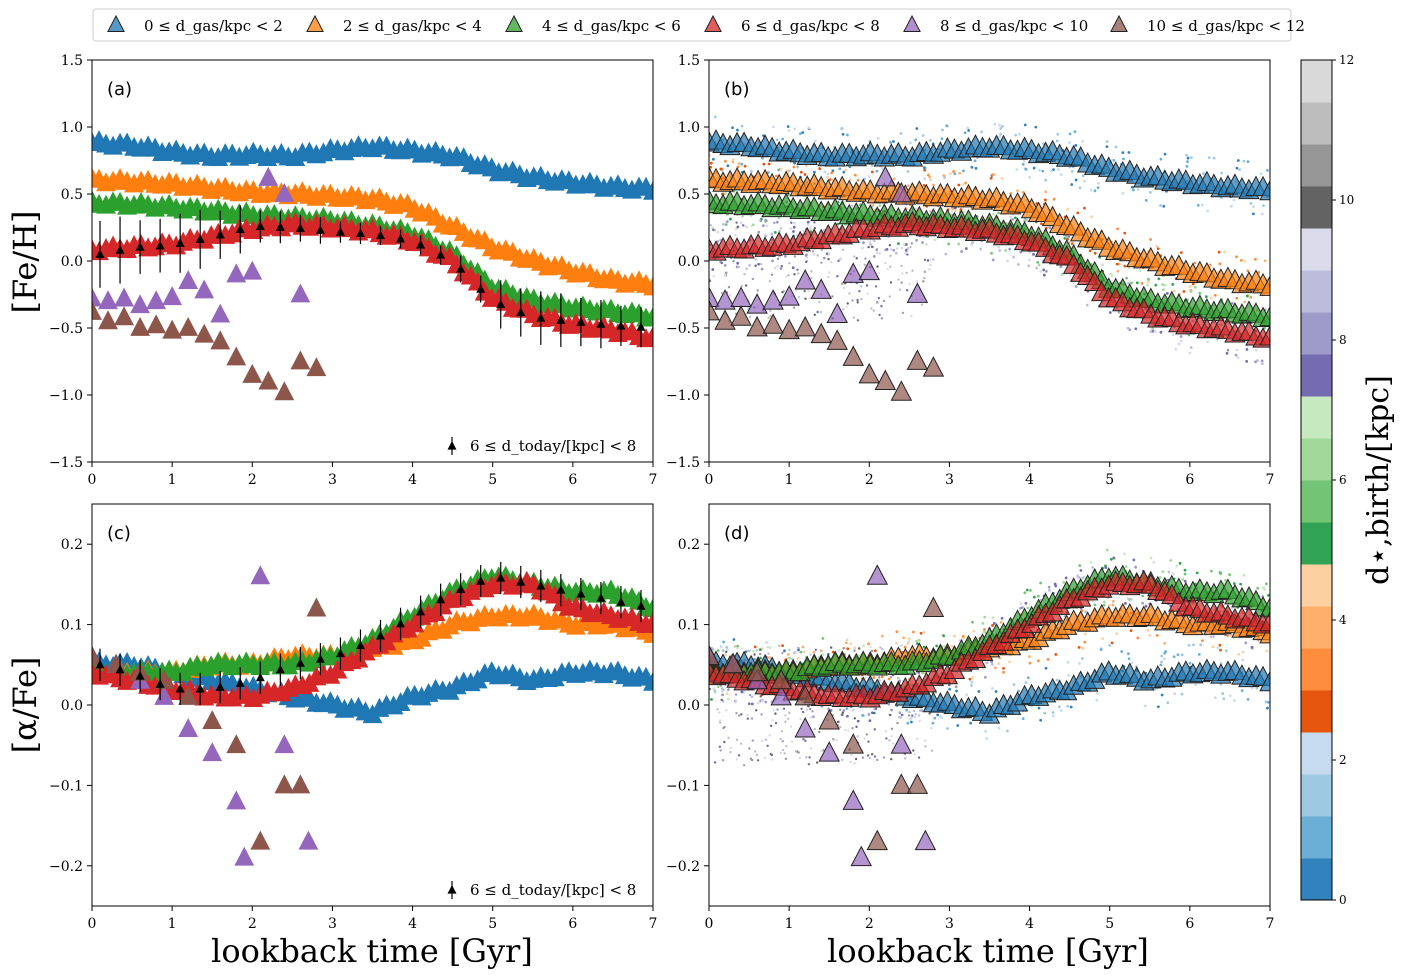  What do you see at coordinates (172, 480) in the screenshot?
I see `x-tick-label: 1` at bounding box center [172, 480].